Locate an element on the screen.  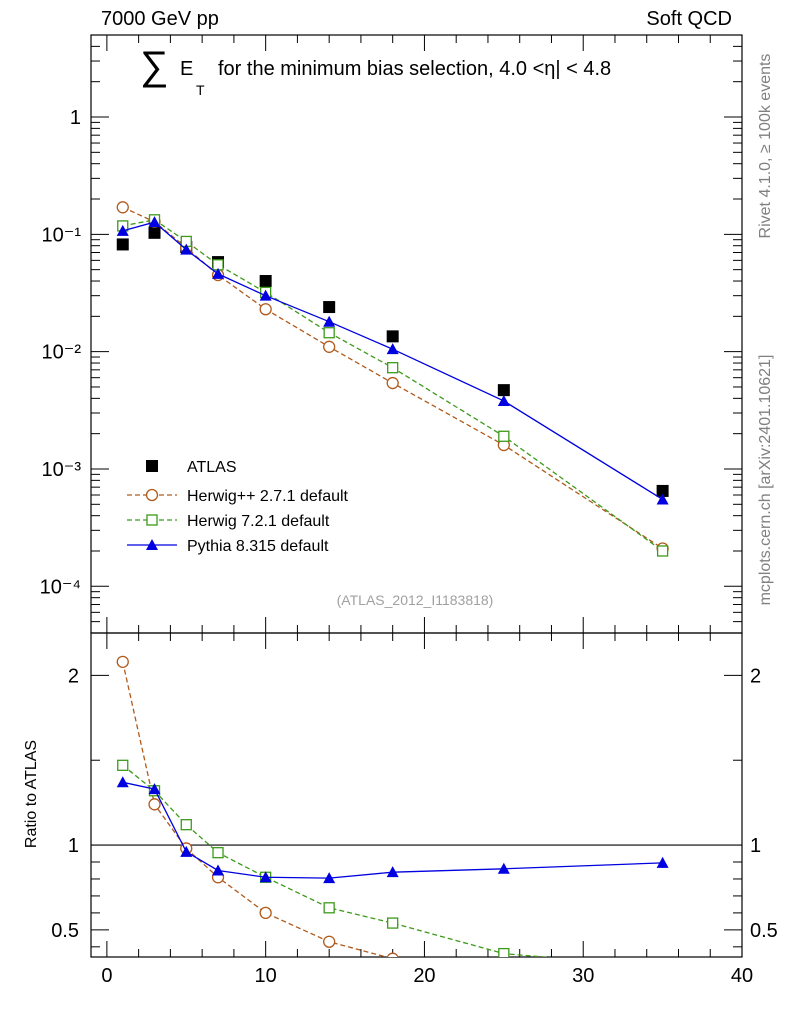
title-sum-symbol: ∑ is located at coordinates (154, 66).